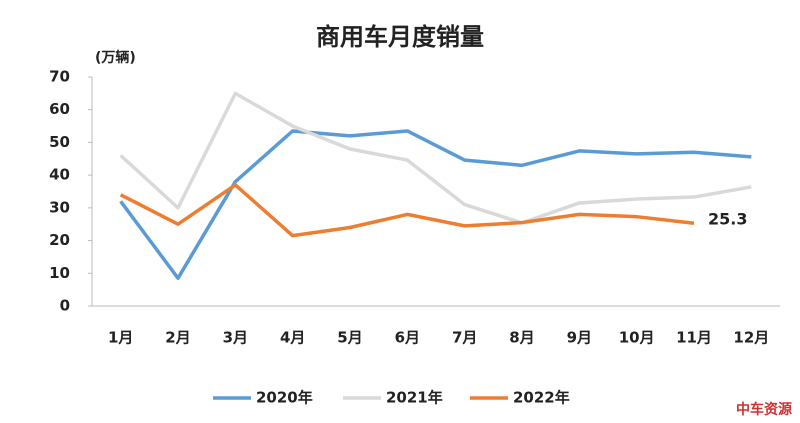 The width and height of the screenshot is (800, 423). What do you see at coordinates (727, 219) in the screenshot?
I see `data-label: 25.3` at bounding box center [727, 219].